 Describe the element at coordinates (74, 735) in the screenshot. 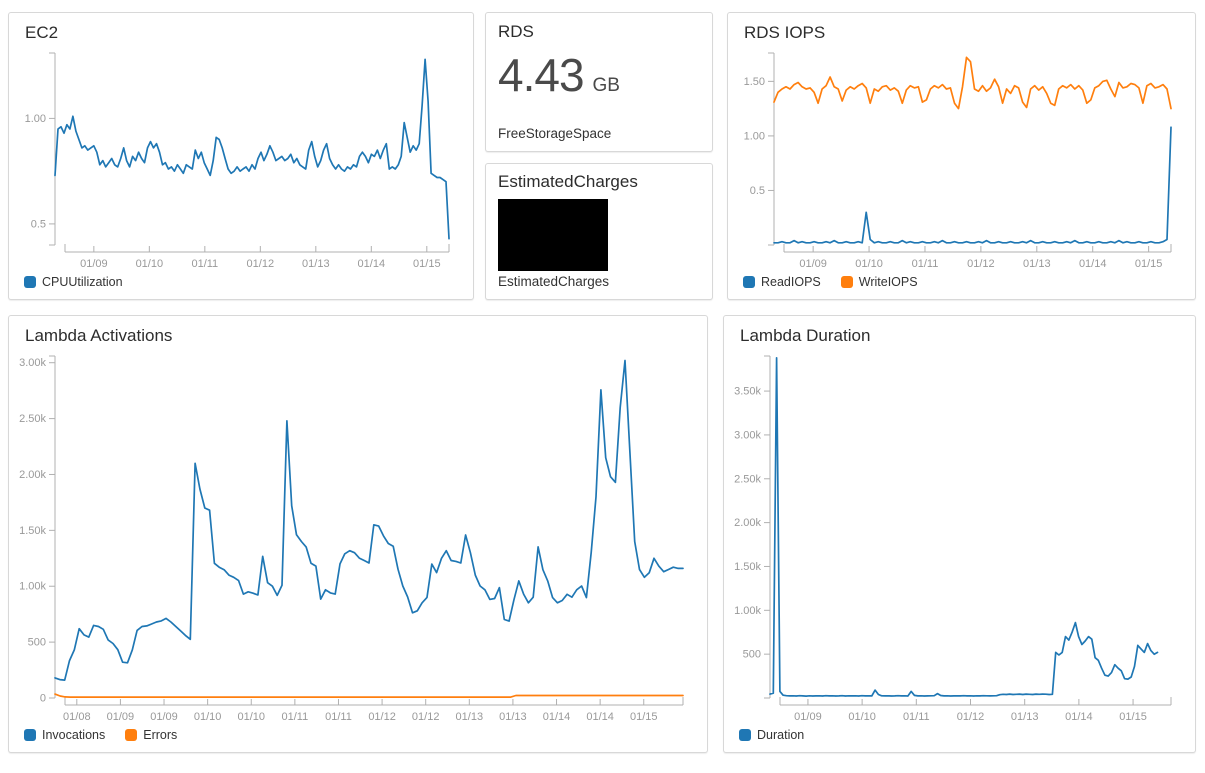

I see `legend-label: Invocations` at that location.